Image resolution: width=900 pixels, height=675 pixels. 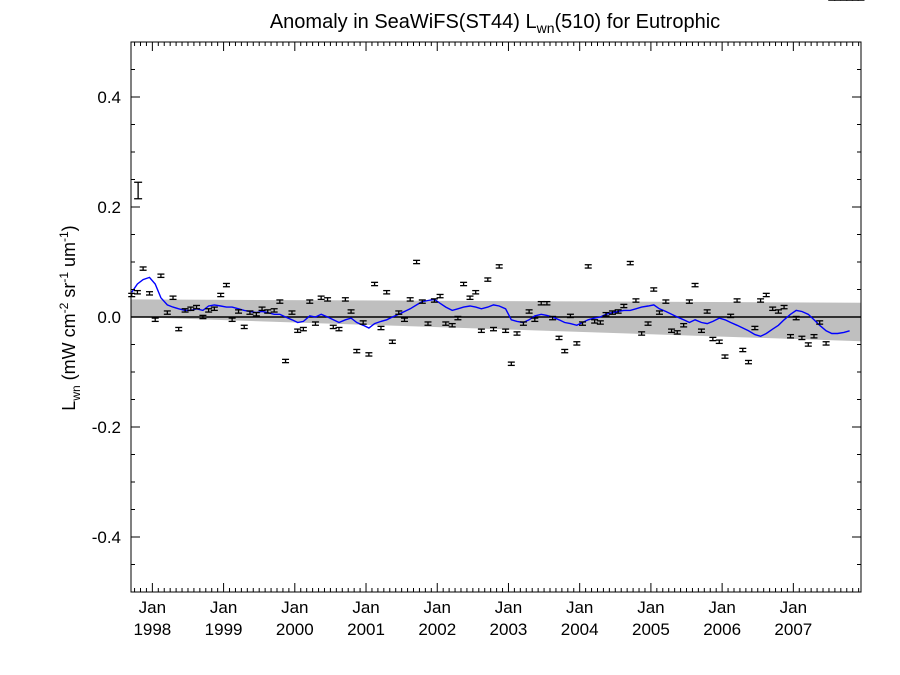 What do you see at coordinates (70, 317) in the screenshot?
I see `y-axis-label: Lwn (mW cm-2 sr-1 um-1)` at bounding box center [70, 317].